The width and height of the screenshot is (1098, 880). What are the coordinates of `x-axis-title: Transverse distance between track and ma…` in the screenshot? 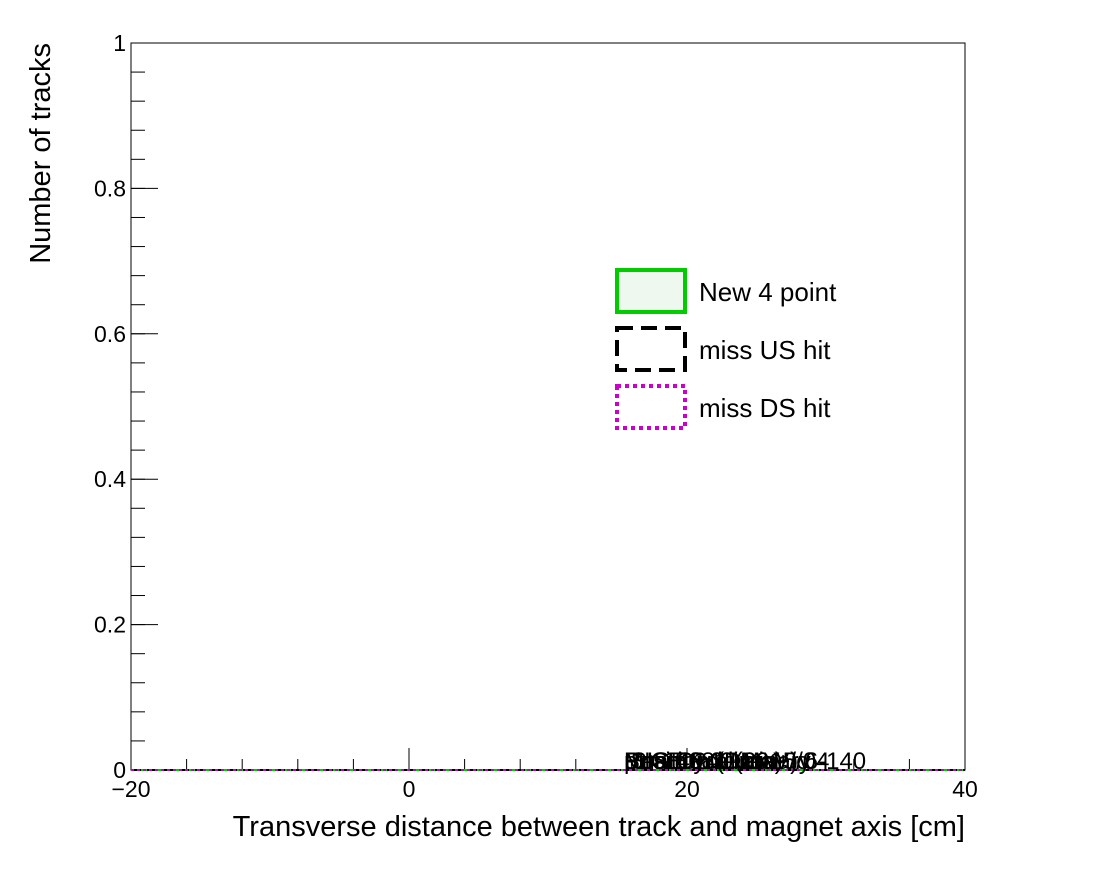 It's located at (599, 827).